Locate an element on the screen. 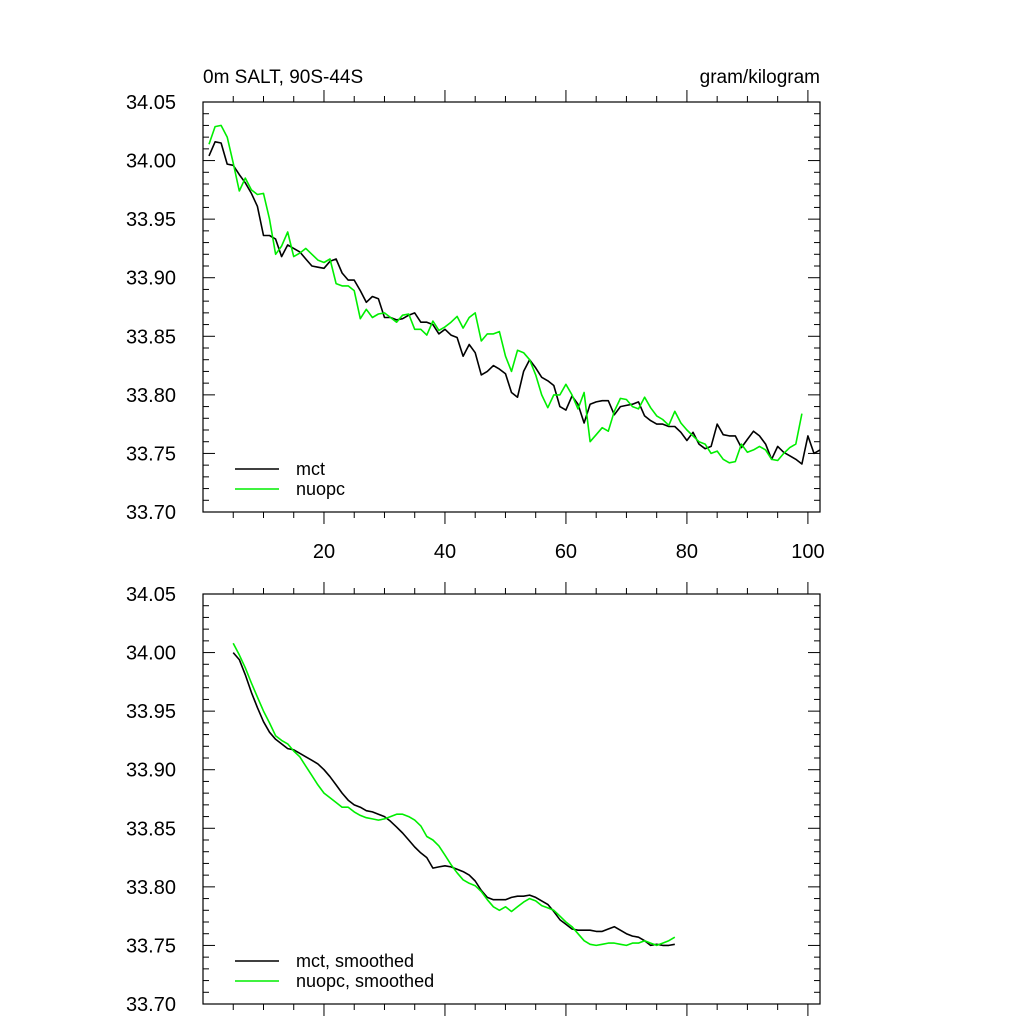 The width and height of the screenshot is (1024, 1024). series-line-nuopc-smoothed is located at coordinates (454, 794).